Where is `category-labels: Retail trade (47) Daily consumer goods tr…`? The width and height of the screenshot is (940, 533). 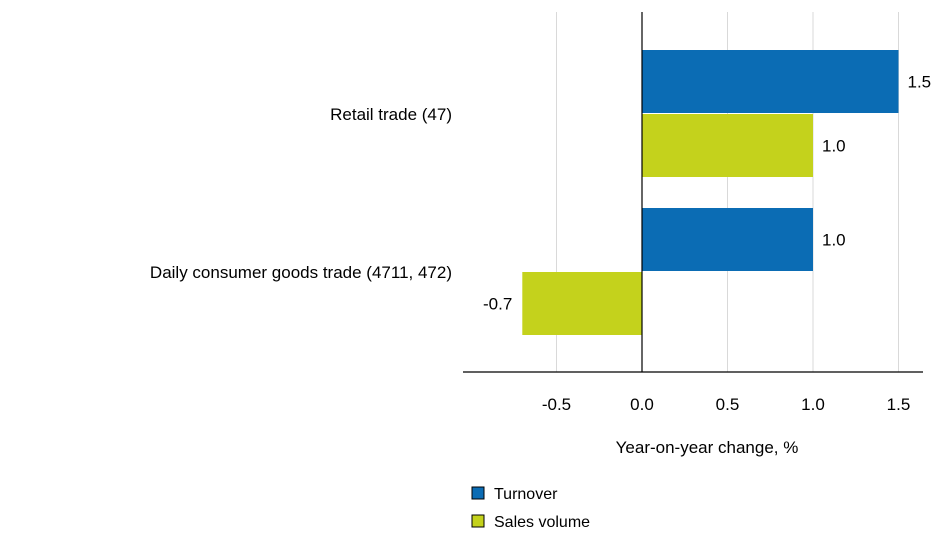
category-labels: Retail trade (47) Daily consumer goods tr… is located at coordinates (301, 193).